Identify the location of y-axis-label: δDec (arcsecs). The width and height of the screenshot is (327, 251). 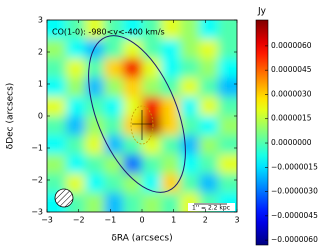
(11, 116).